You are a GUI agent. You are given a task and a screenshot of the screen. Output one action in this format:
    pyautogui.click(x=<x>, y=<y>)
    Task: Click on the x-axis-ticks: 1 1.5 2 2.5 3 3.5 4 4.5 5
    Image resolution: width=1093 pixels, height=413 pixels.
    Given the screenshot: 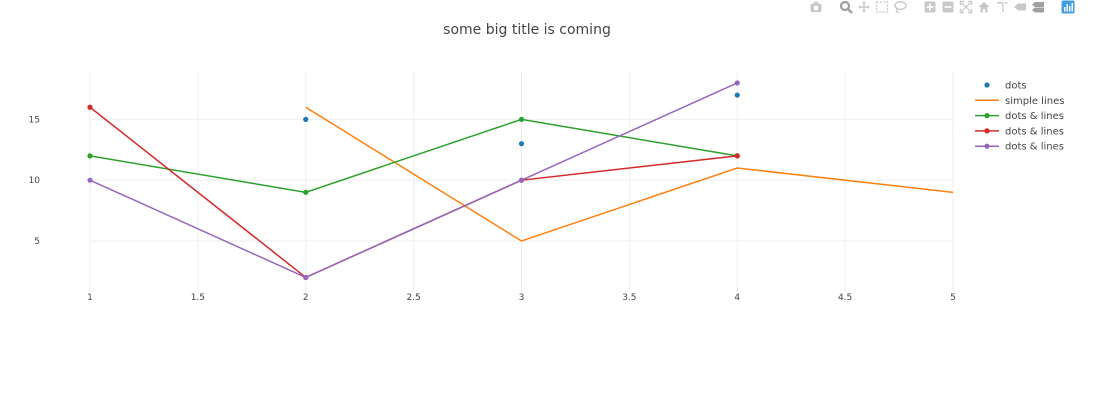 What is the action you would take?
    pyautogui.click(x=521, y=298)
    